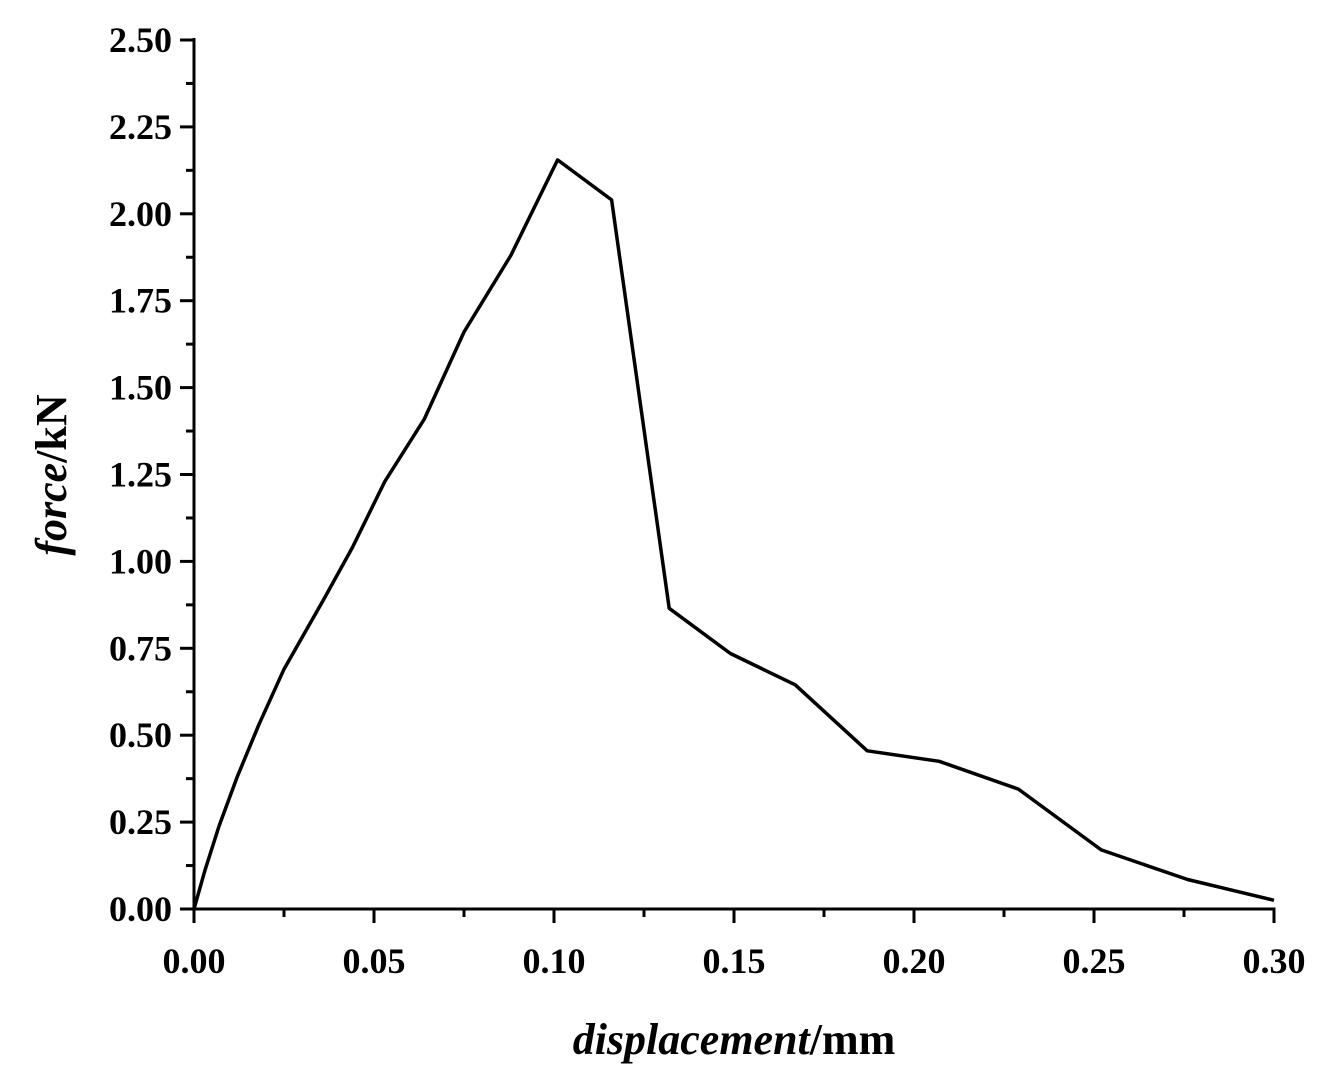  I want to click on x-axis: 0.00 0.05 0.10 0.15 0.20 0.25 0.30, so click(734, 944).